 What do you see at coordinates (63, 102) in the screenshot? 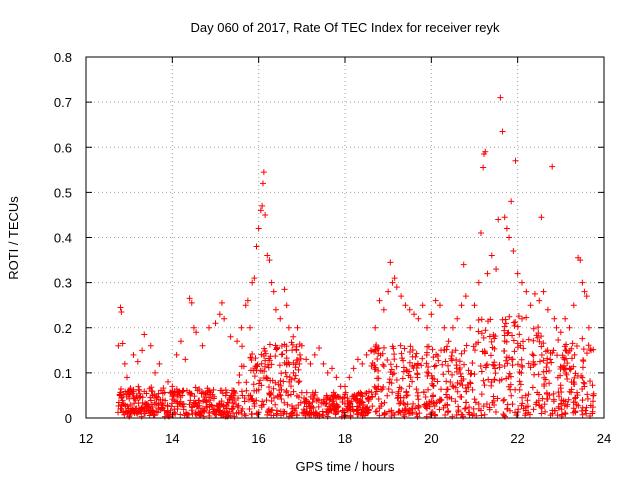
I see `y-tick-label: 0.7` at bounding box center [63, 102].